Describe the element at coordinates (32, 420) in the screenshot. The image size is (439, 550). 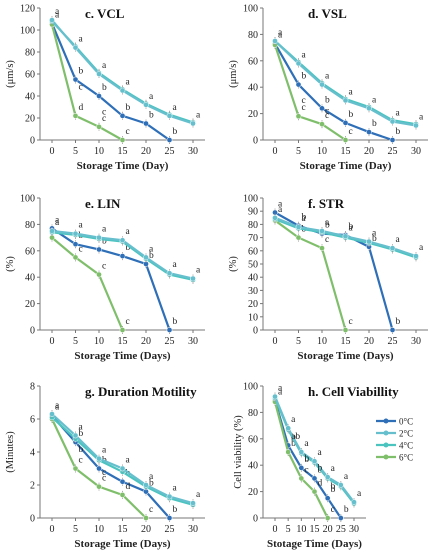
I see `y-tick-label: 6` at that location.